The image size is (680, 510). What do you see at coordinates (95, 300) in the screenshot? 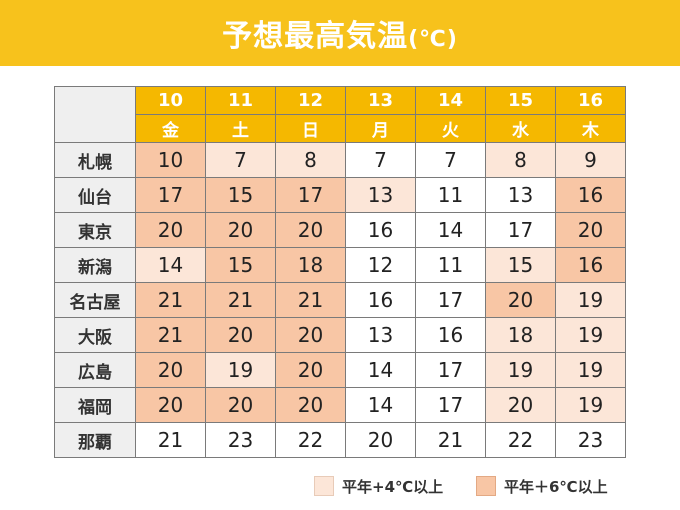
I see `city-name: 名古屋` at bounding box center [95, 300].